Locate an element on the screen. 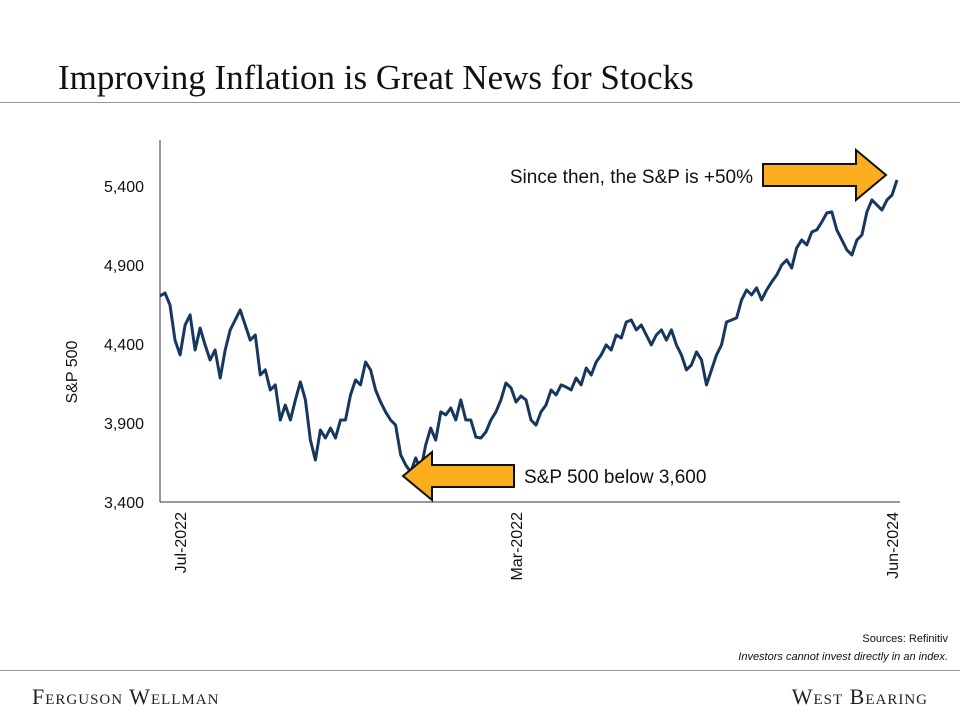 The height and width of the screenshot is (720, 960). y-tick-label: 3,400 is located at coordinates (124, 503).